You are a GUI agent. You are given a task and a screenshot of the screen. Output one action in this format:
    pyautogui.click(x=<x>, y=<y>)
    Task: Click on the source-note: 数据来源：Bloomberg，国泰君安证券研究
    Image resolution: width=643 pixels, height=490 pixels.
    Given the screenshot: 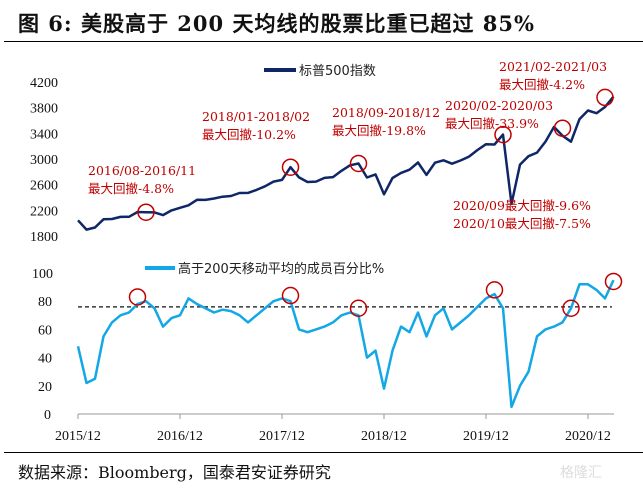 What is the action you would take?
    pyautogui.click(x=174, y=472)
    